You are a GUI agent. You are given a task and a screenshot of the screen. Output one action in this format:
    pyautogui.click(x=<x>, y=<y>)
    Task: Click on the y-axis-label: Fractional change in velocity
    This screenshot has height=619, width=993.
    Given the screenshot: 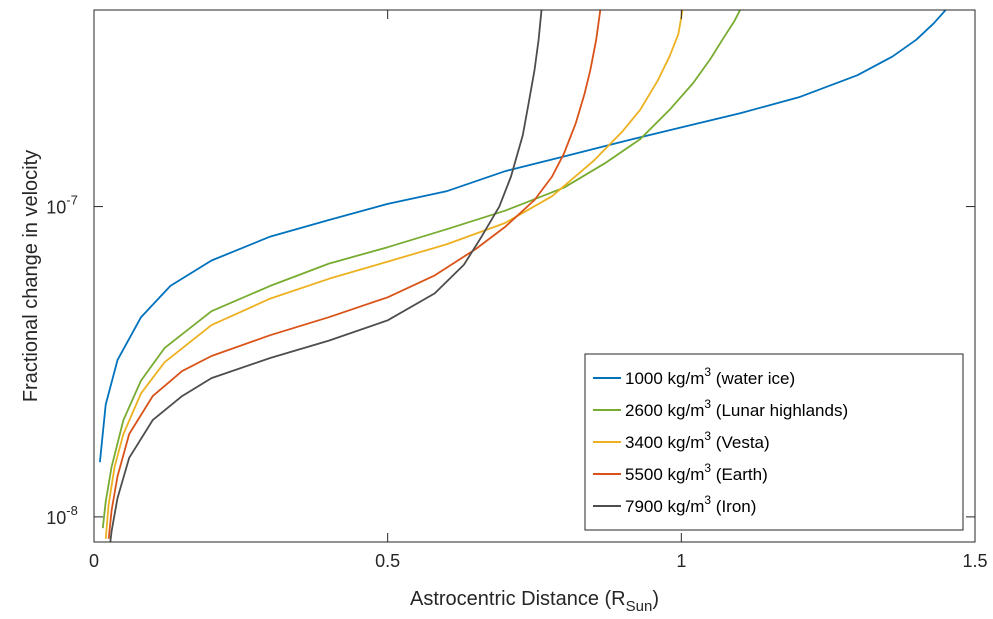 What is the action you would take?
    pyautogui.click(x=31, y=276)
    